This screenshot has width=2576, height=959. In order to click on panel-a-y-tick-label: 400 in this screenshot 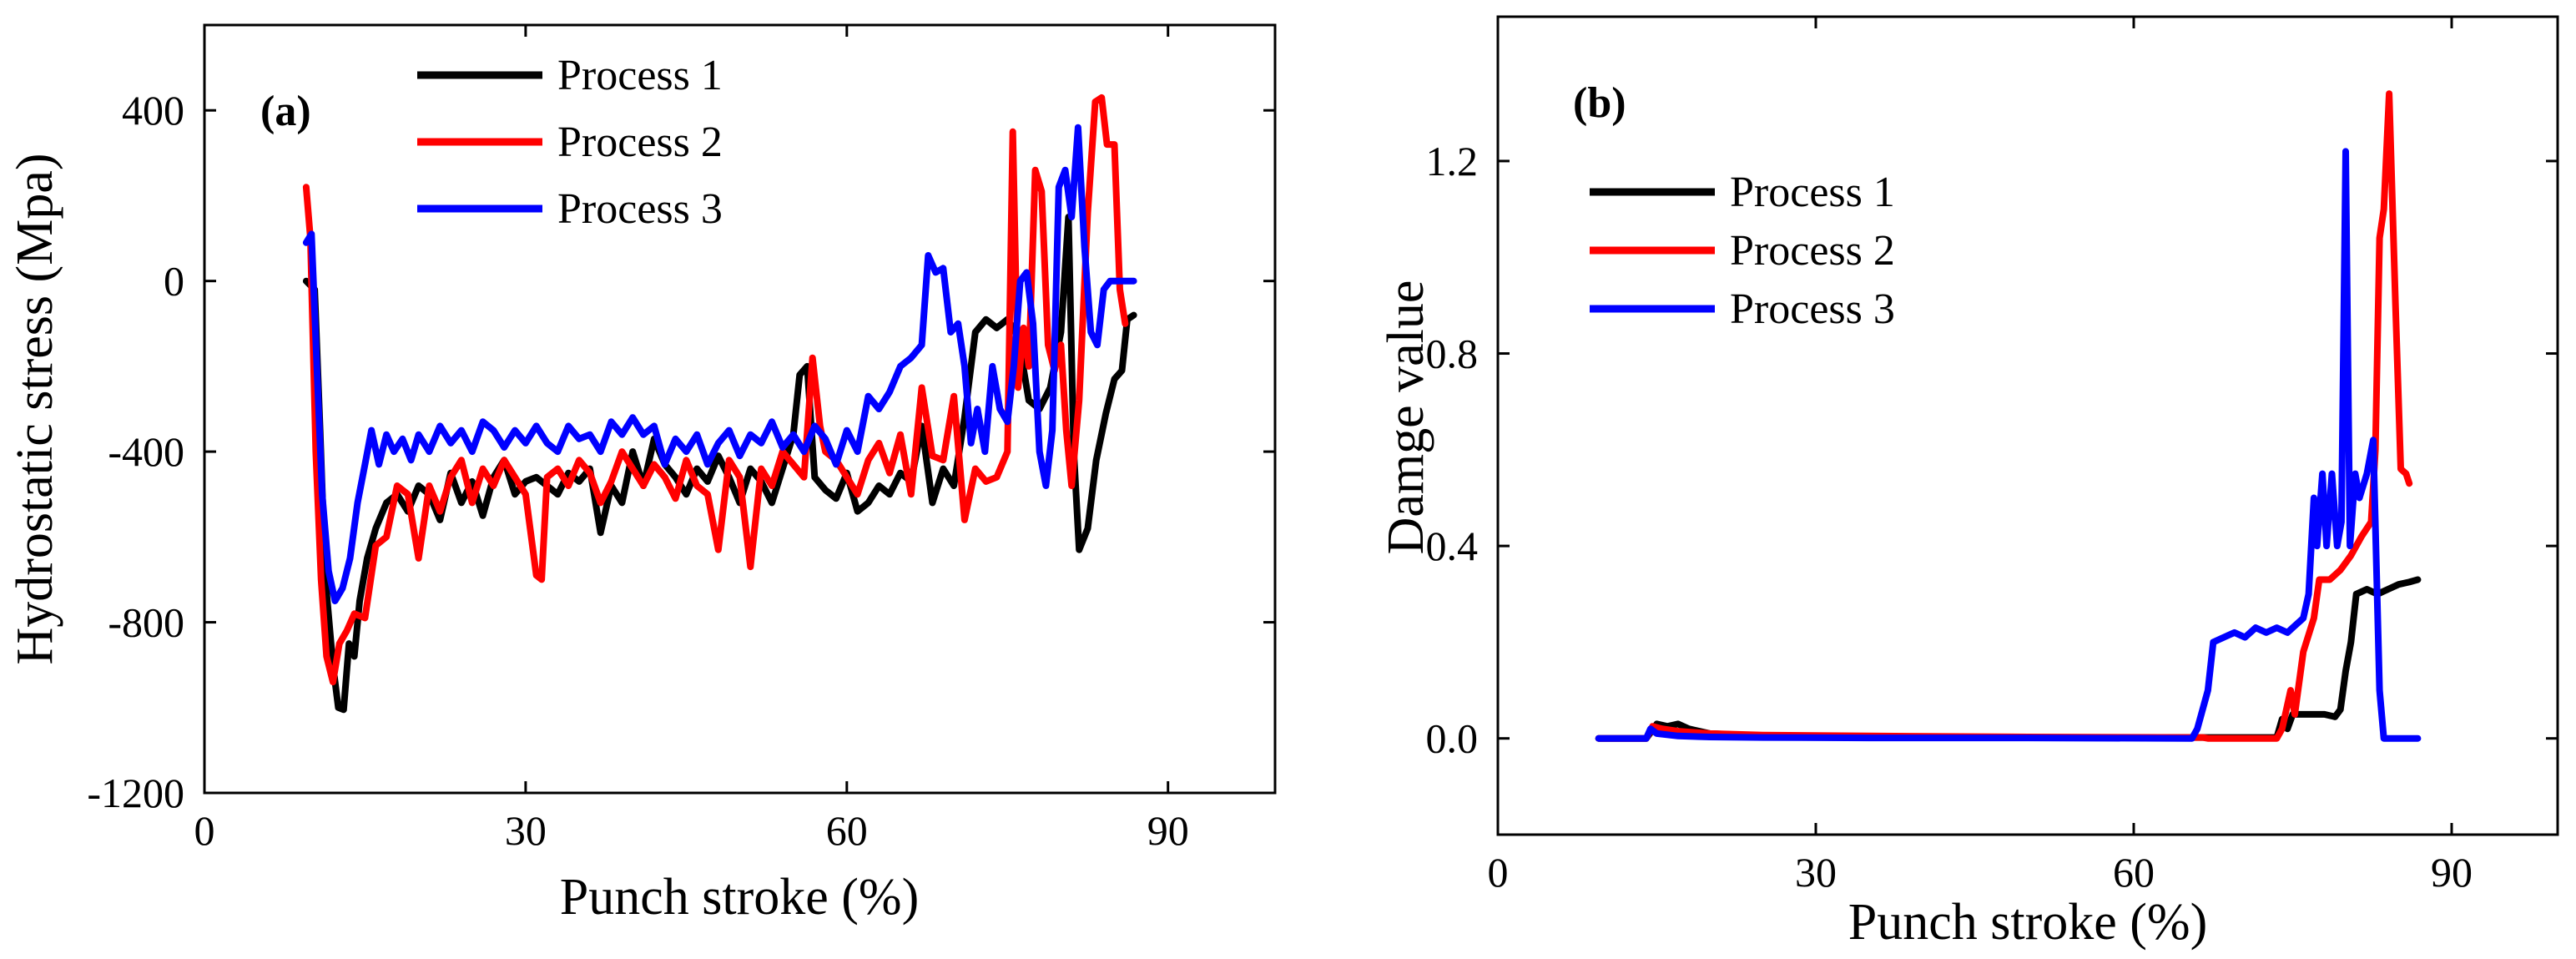, I will do `click(153, 110)`.